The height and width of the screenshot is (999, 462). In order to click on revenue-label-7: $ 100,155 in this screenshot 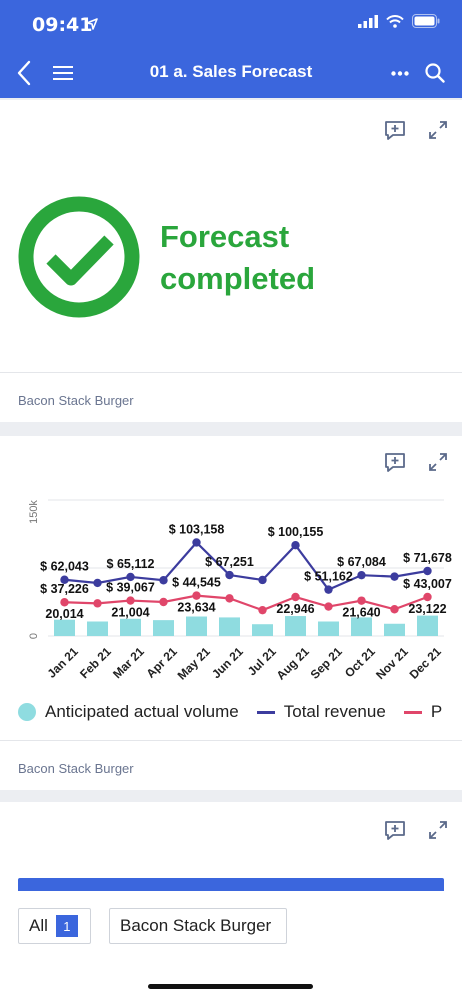, I will do `click(296, 532)`.